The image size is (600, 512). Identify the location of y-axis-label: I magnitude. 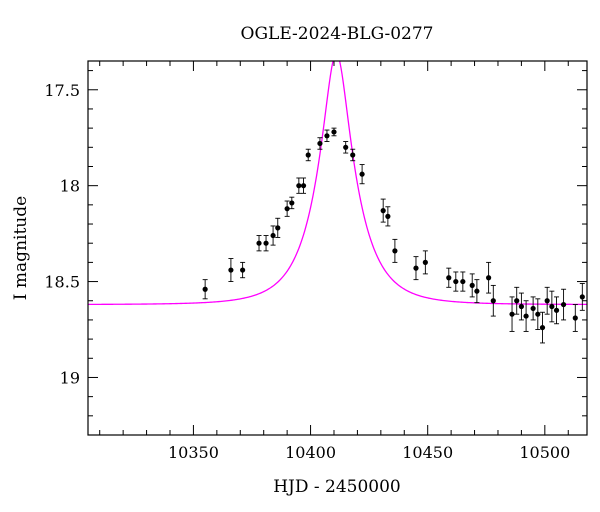
(21, 248).